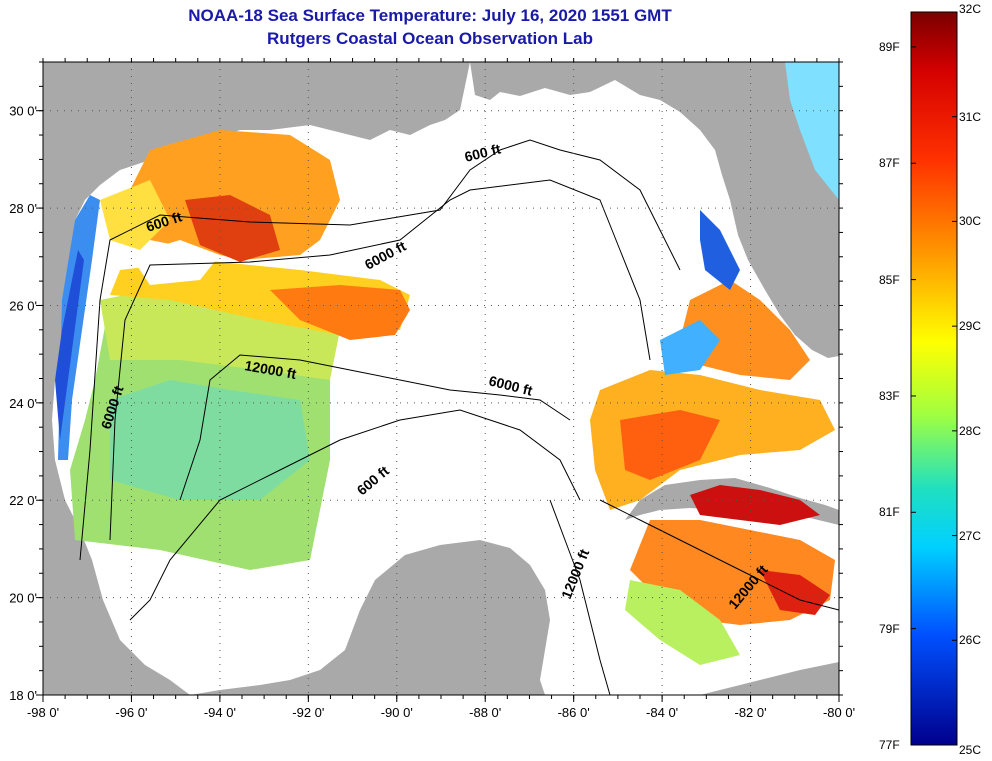 This screenshot has width=992, height=761. What do you see at coordinates (769, 678) in the screenshot?
I see `land-caribbean-south` at bounding box center [769, 678].